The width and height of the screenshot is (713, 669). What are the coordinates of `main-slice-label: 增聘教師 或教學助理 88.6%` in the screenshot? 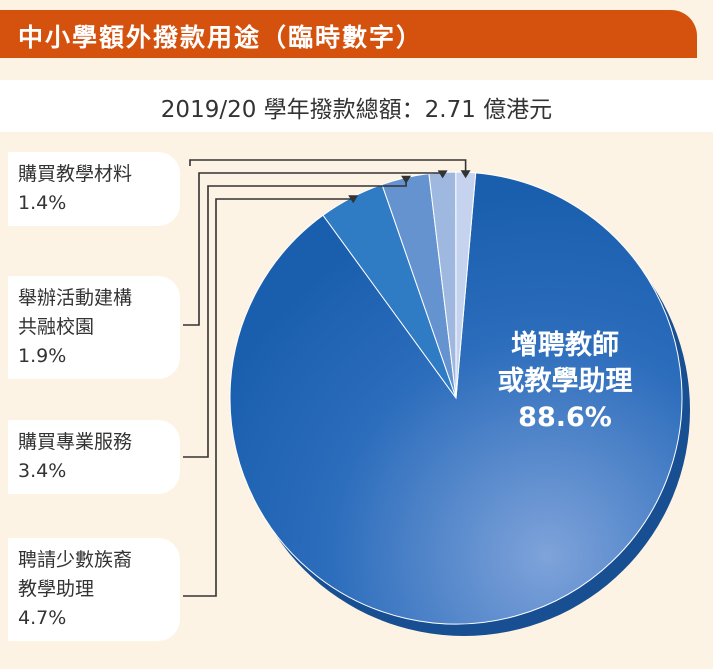 It's located at (565, 382).